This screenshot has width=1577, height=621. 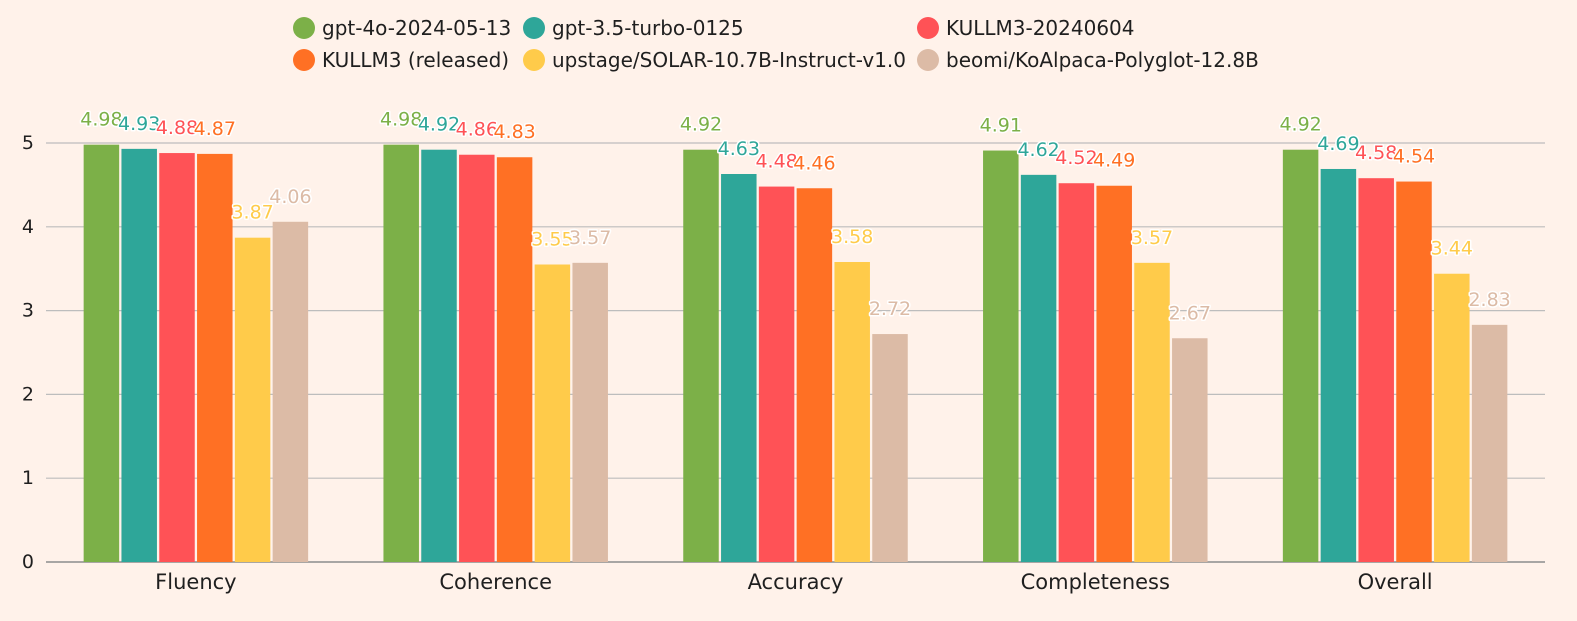 What do you see at coordinates (495, 582) in the screenshot?
I see `x-category-label: Coherence` at bounding box center [495, 582].